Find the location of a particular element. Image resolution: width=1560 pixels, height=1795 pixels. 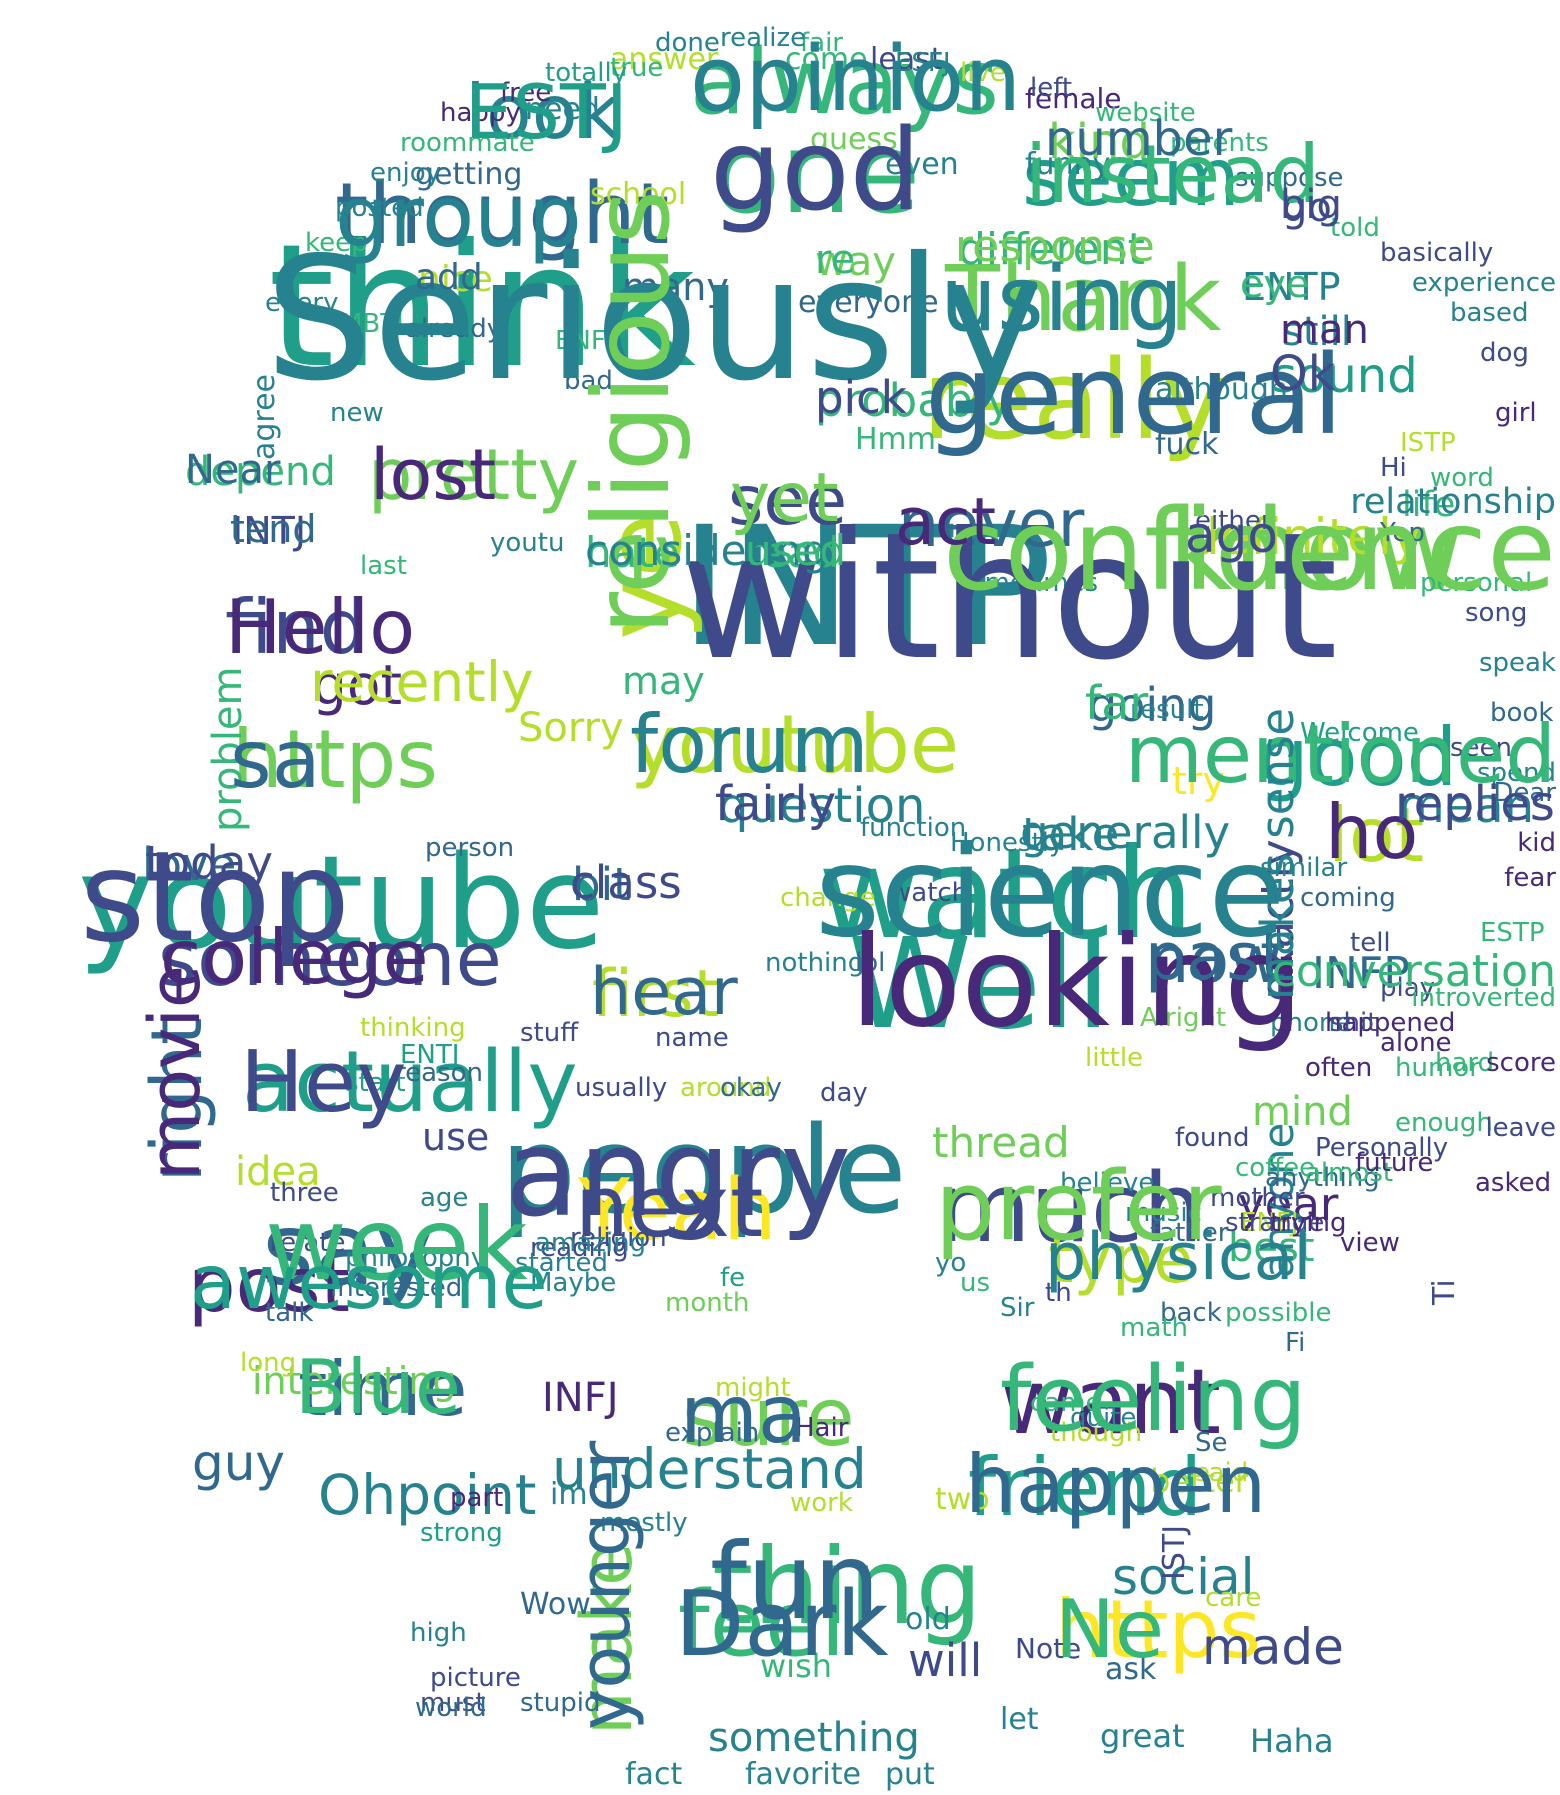

word-music: music is located at coordinates (1163, 1213).